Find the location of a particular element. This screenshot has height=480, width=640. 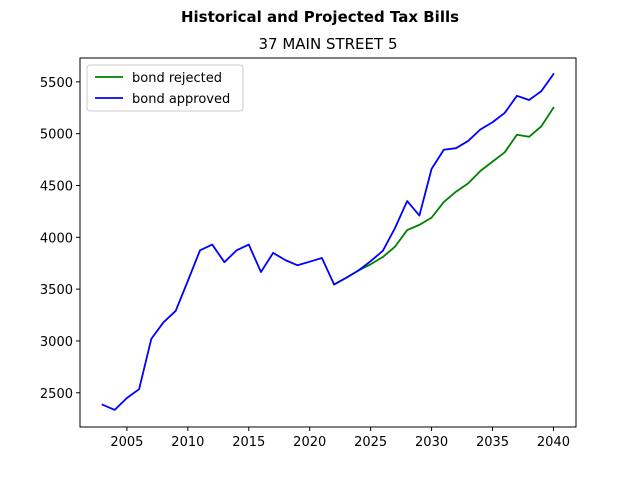

y-tick-label: 4000 is located at coordinates (56, 238).